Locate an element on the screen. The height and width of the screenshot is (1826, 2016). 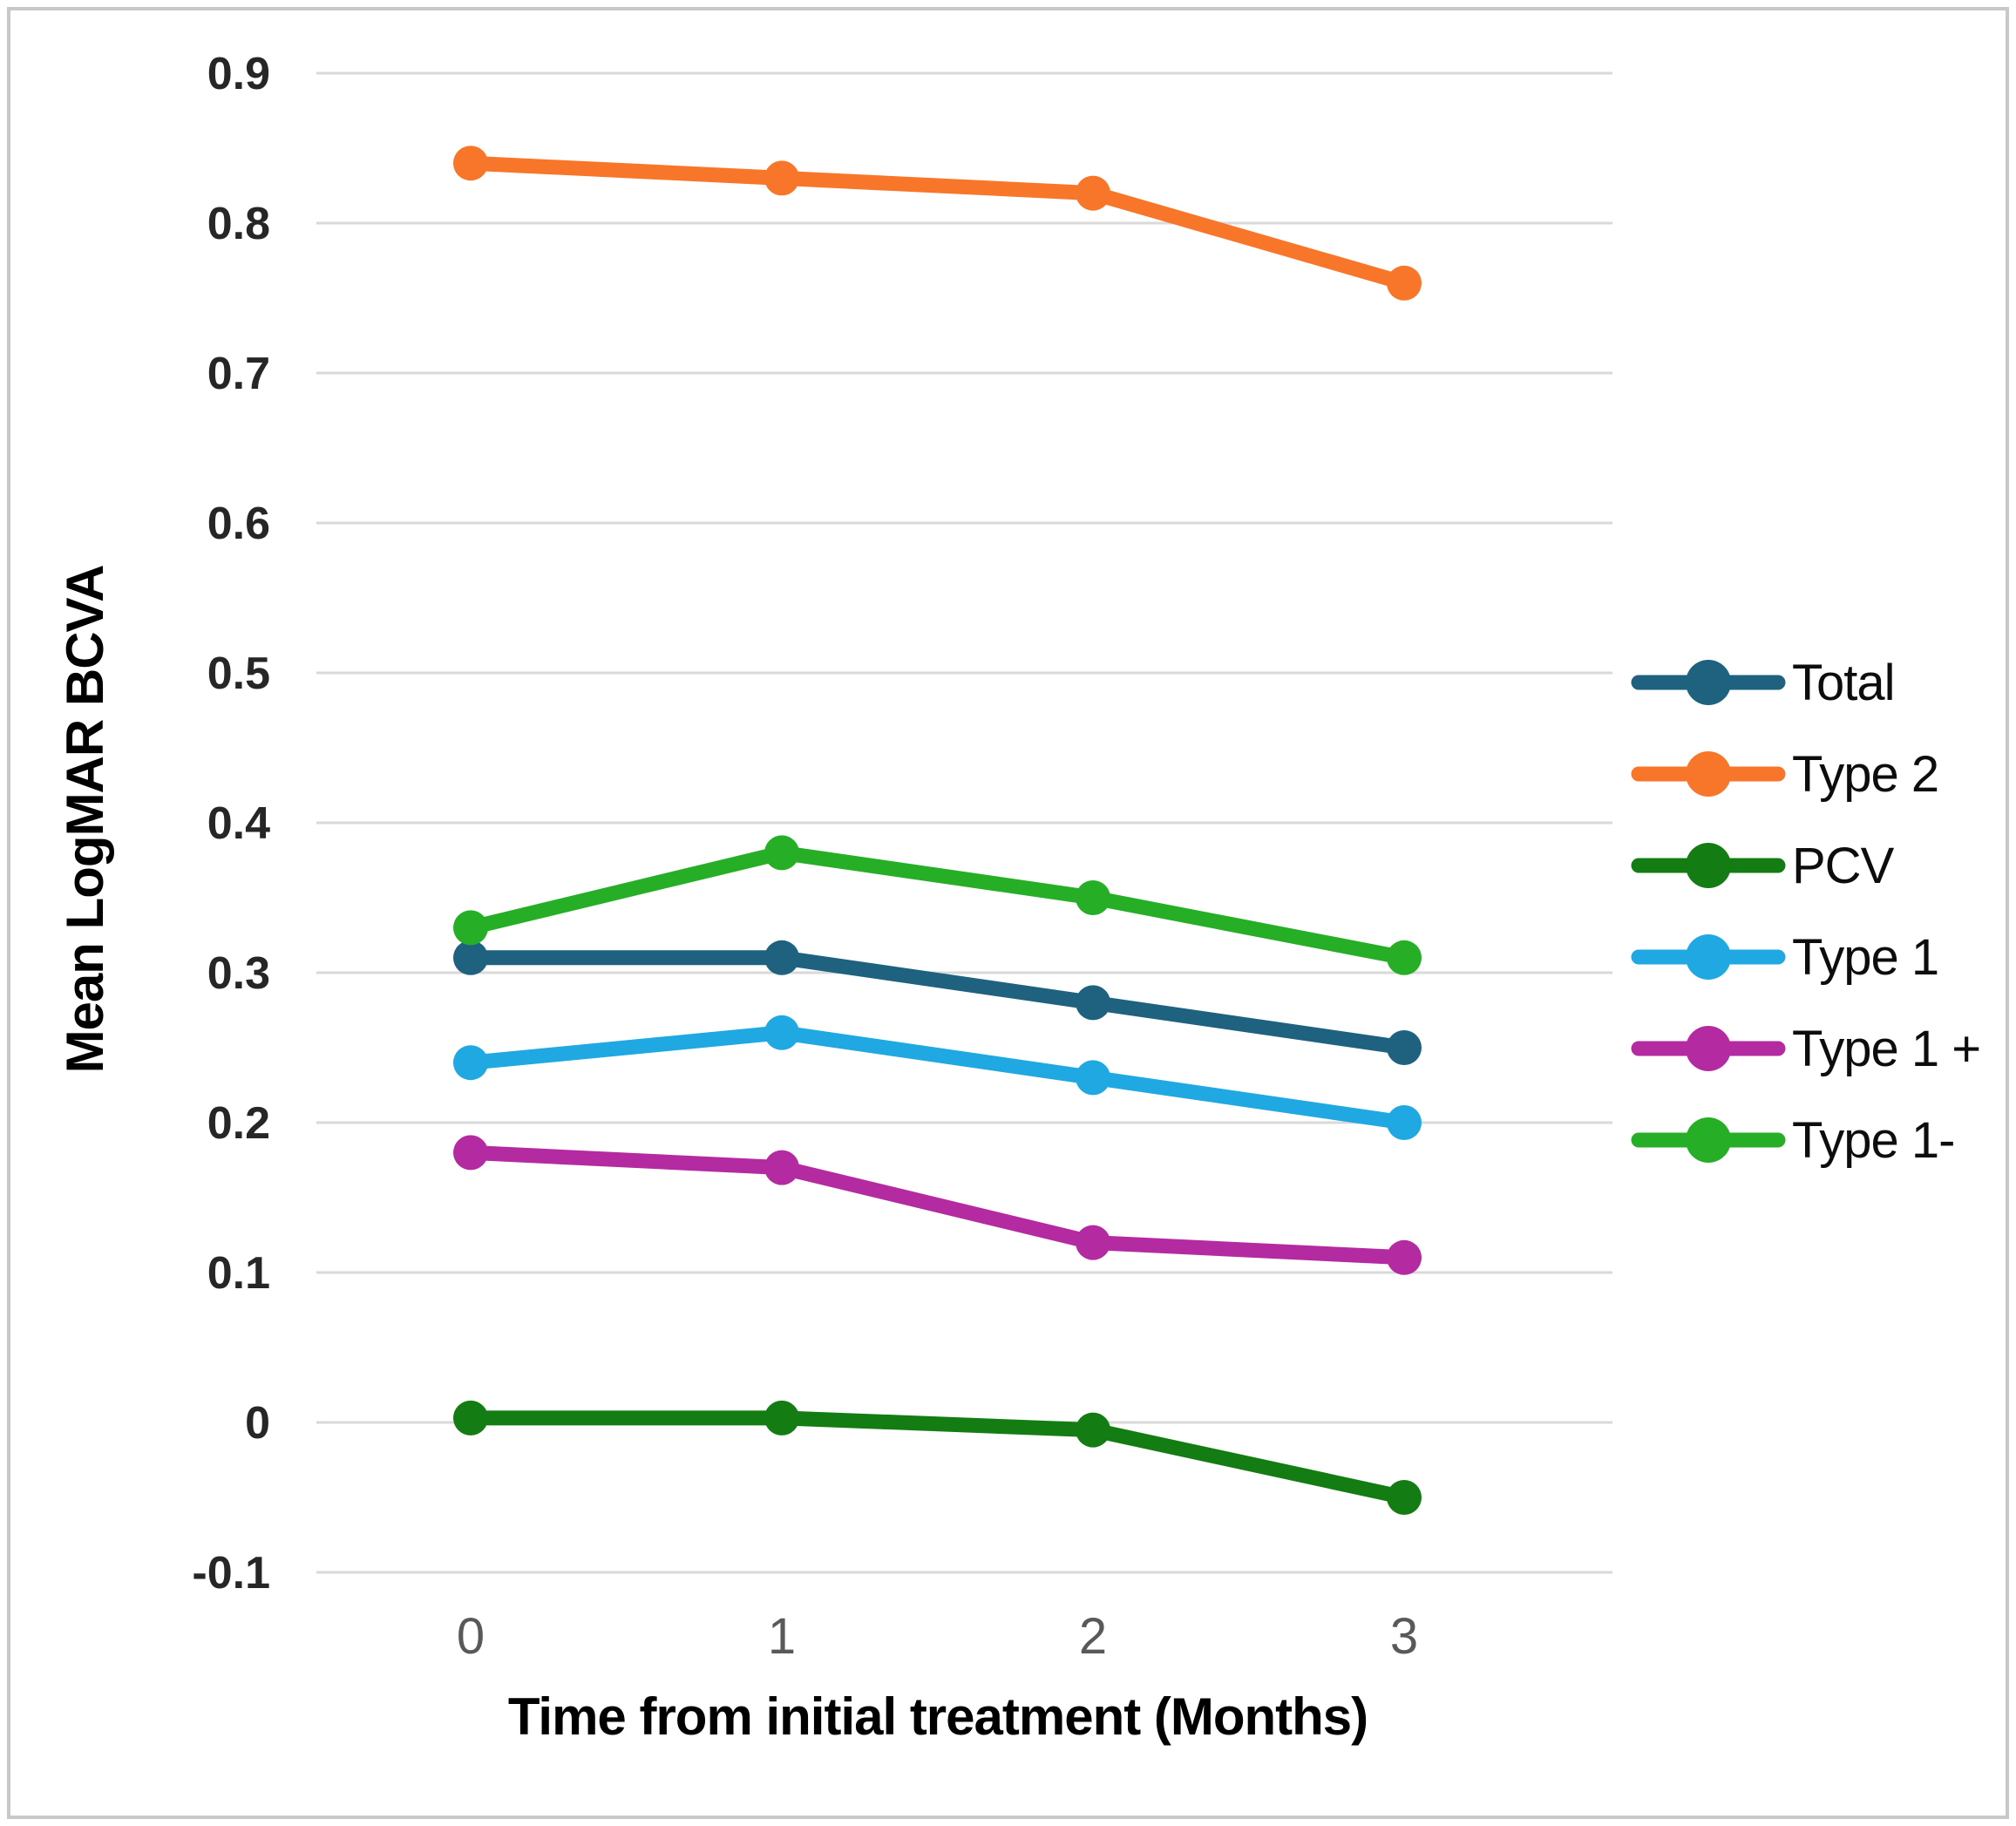
legend-item: Type 1 + is located at coordinates (1806, 1049).